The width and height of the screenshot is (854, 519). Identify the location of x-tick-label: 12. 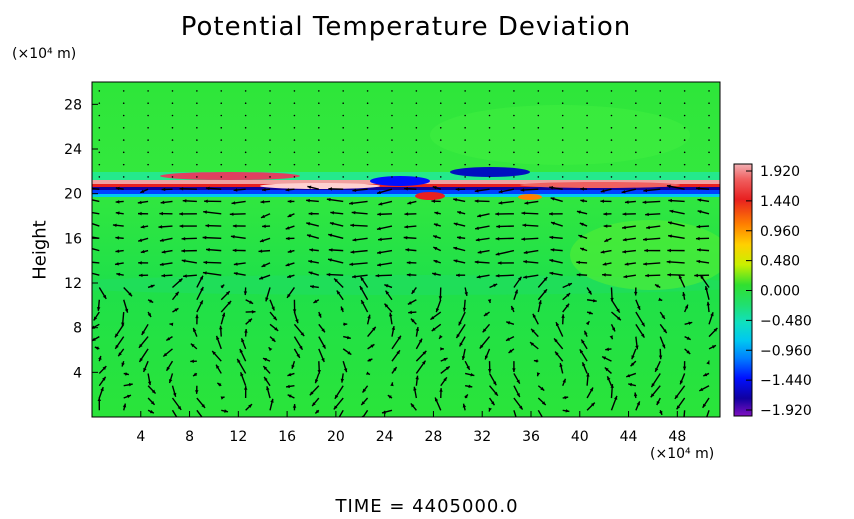
(238, 437).